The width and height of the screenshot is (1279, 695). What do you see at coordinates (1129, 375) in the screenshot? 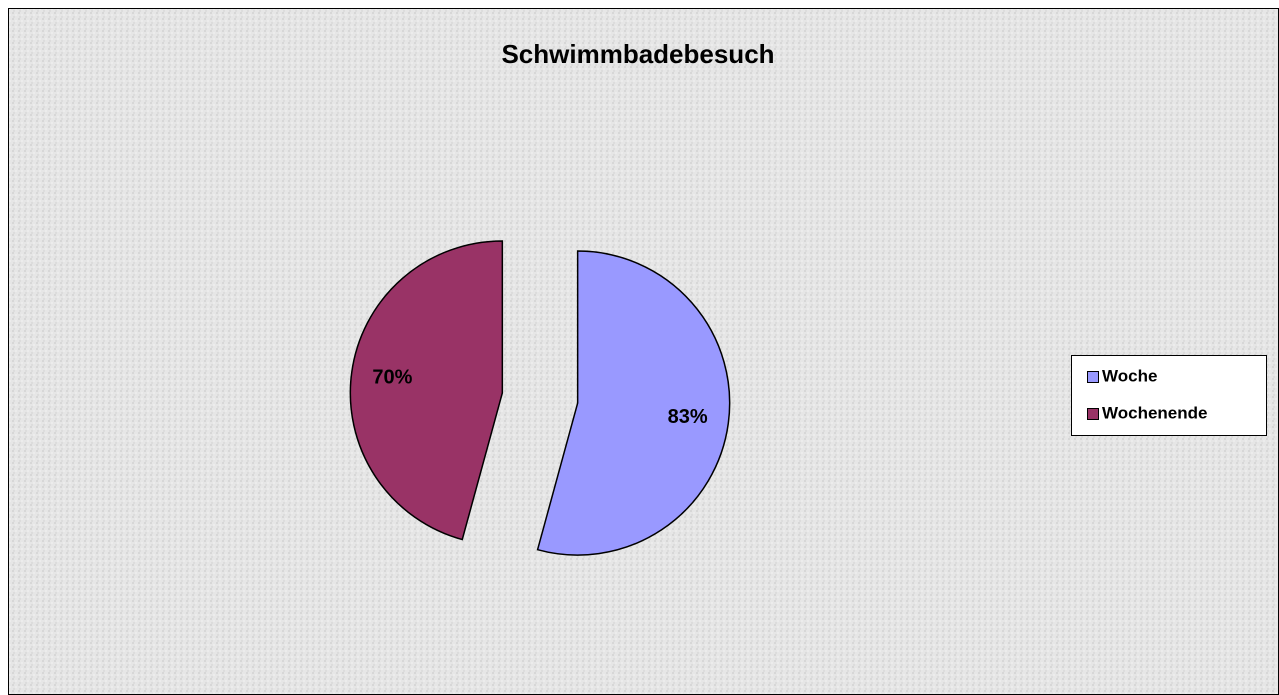
I see `legend-label: Woche` at bounding box center [1129, 375].